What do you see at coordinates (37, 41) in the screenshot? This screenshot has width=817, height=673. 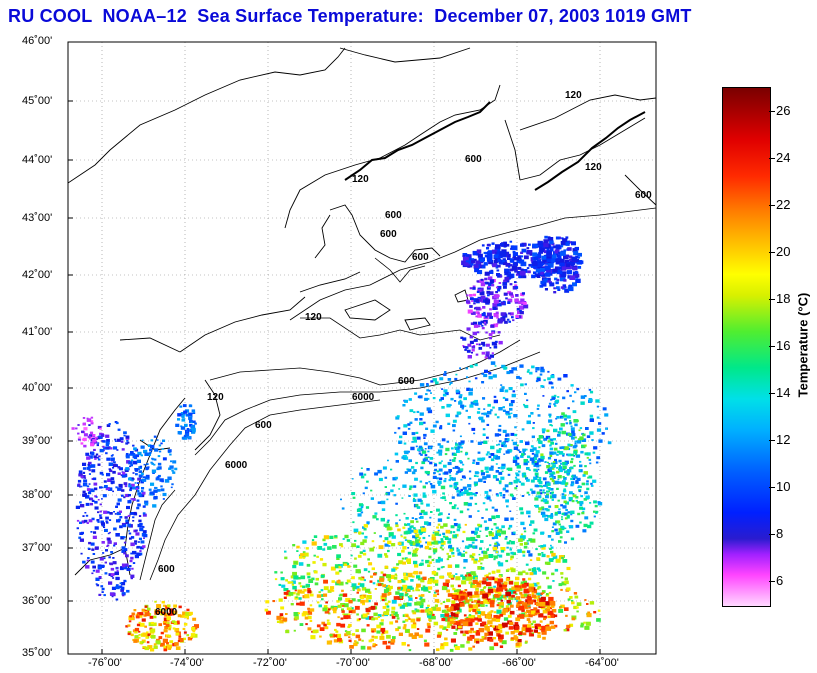 I see `lat-label: 46˚00'` at bounding box center [37, 41].